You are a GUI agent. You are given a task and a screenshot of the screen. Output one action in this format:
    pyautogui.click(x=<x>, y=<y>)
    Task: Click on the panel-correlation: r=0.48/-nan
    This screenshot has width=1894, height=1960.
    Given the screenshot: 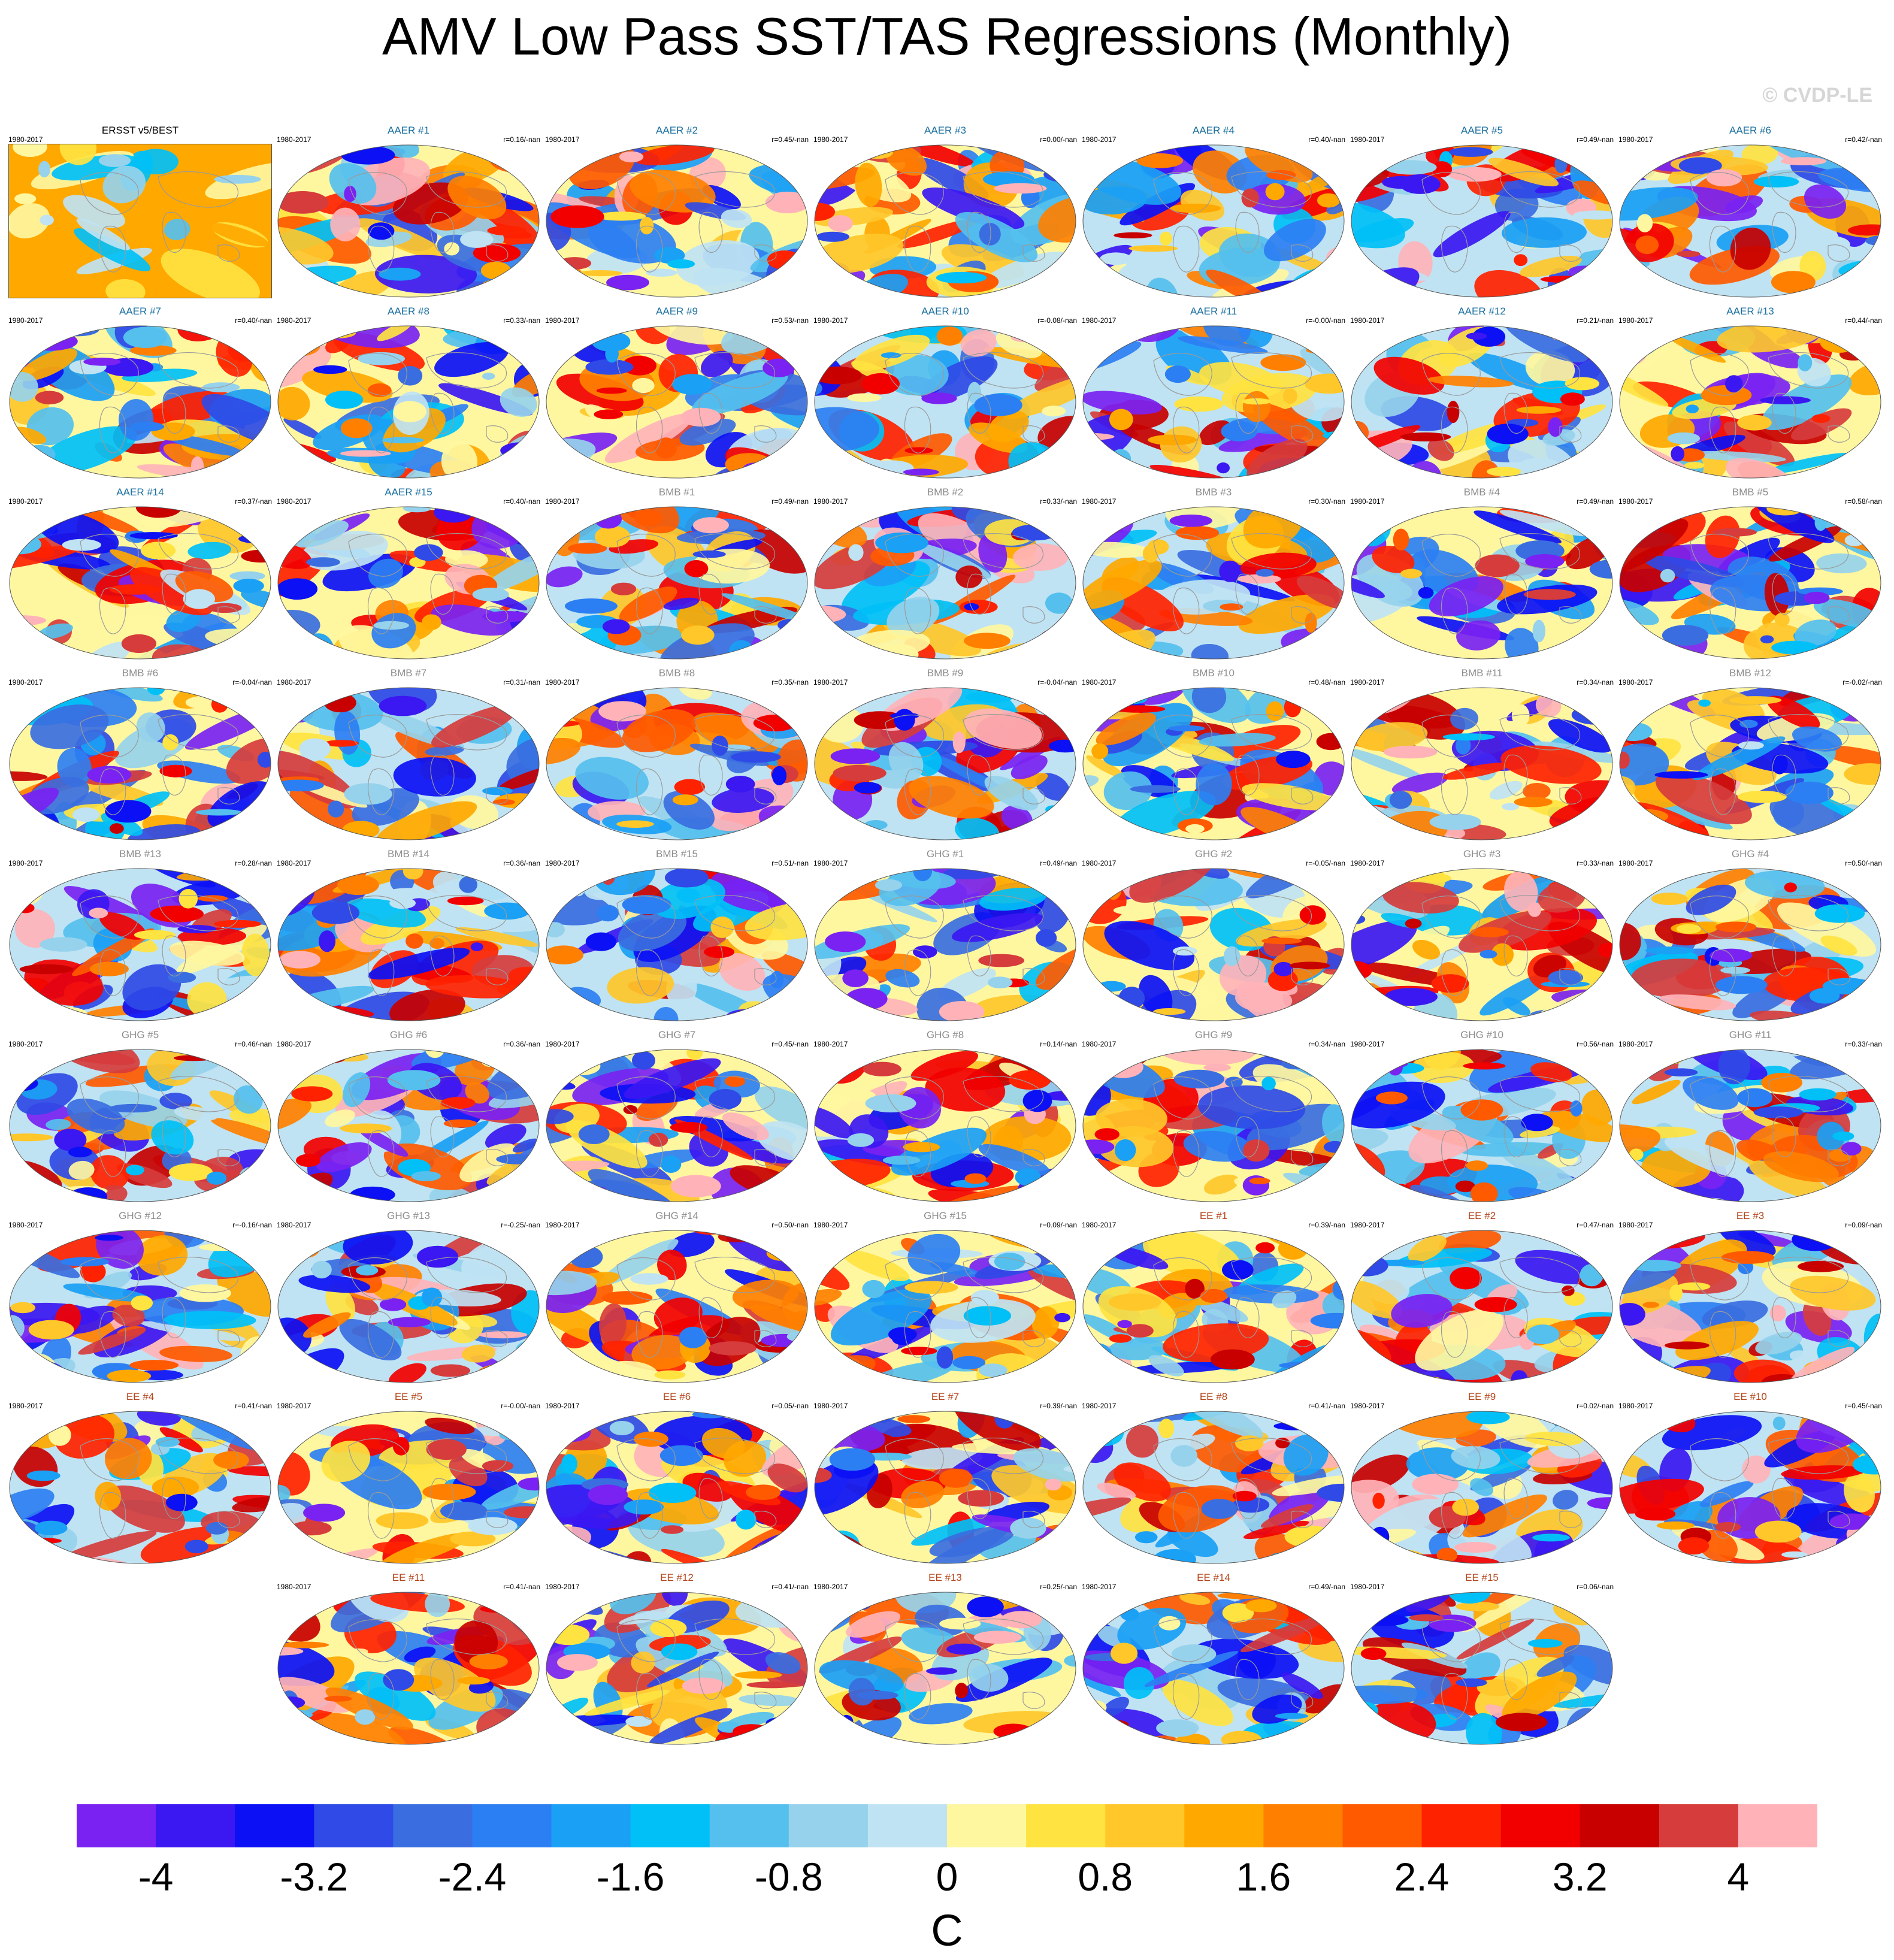 What is the action you would take?
    pyautogui.click(x=1326, y=682)
    